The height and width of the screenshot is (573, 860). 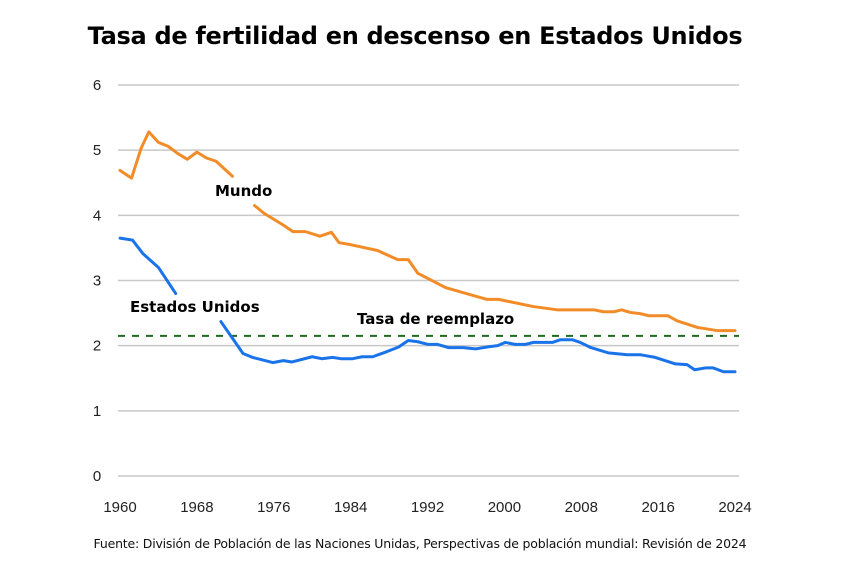 I want to click on y-tick-label: 5, so click(x=97, y=150).